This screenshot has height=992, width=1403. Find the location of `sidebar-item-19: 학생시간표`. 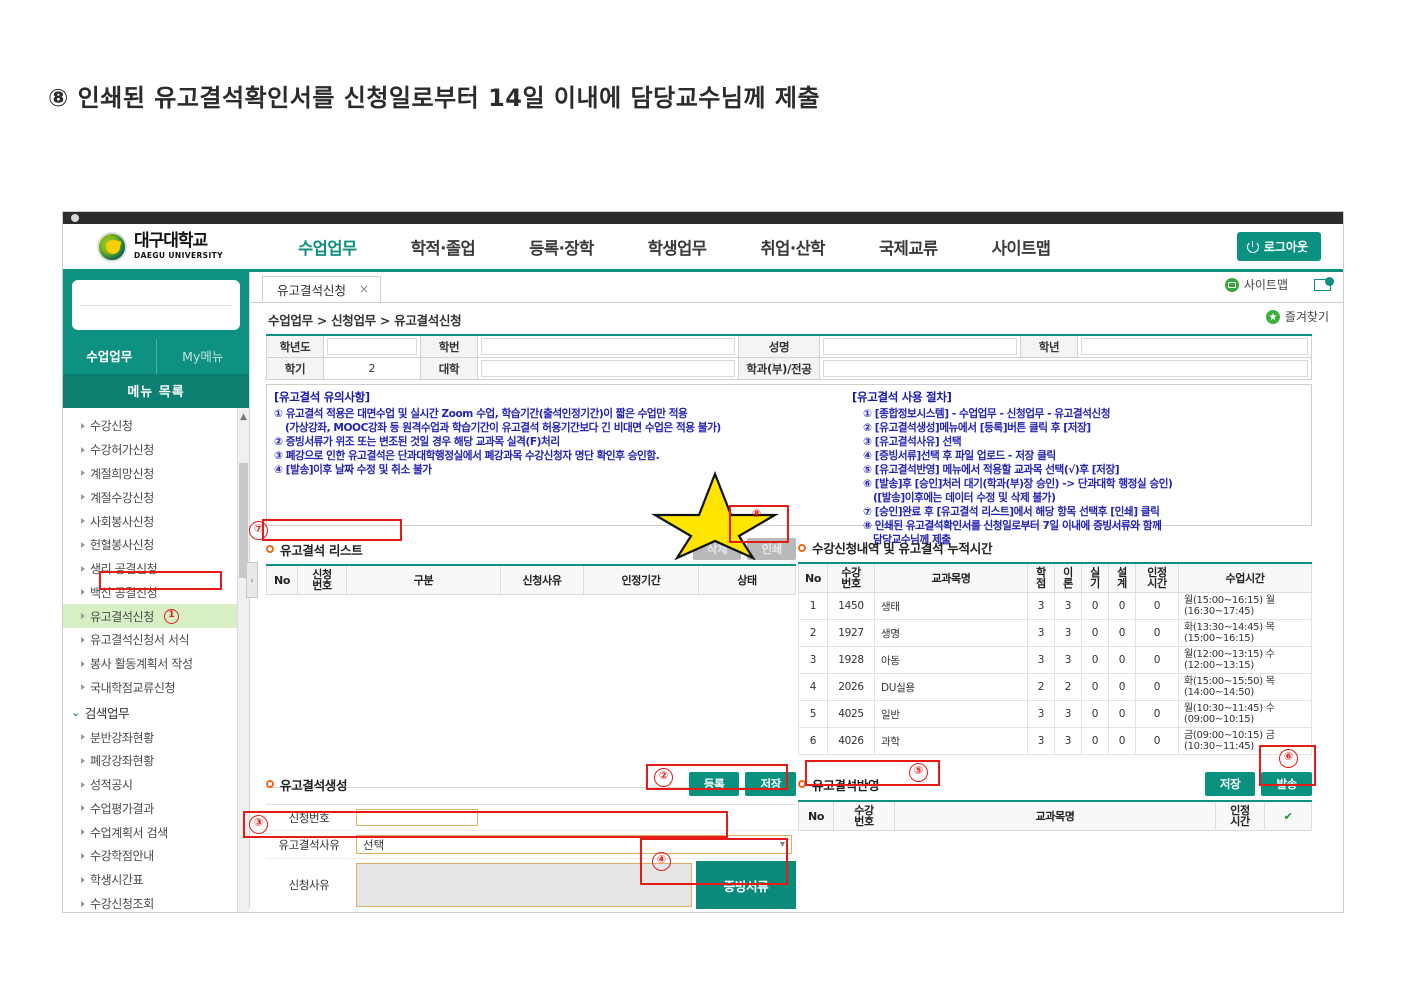

sidebar-item-19: 학생시간표 is located at coordinates (156, 880).